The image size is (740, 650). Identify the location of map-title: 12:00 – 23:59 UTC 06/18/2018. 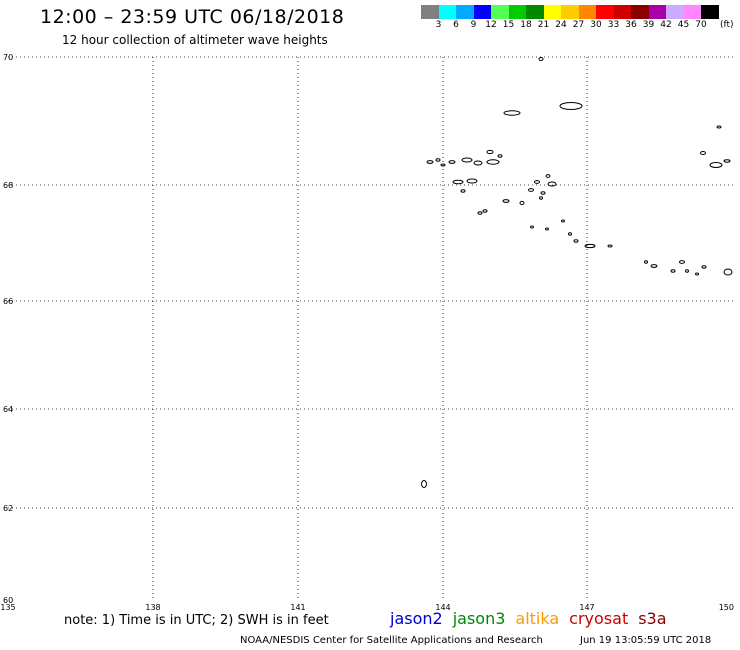
(192, 17).